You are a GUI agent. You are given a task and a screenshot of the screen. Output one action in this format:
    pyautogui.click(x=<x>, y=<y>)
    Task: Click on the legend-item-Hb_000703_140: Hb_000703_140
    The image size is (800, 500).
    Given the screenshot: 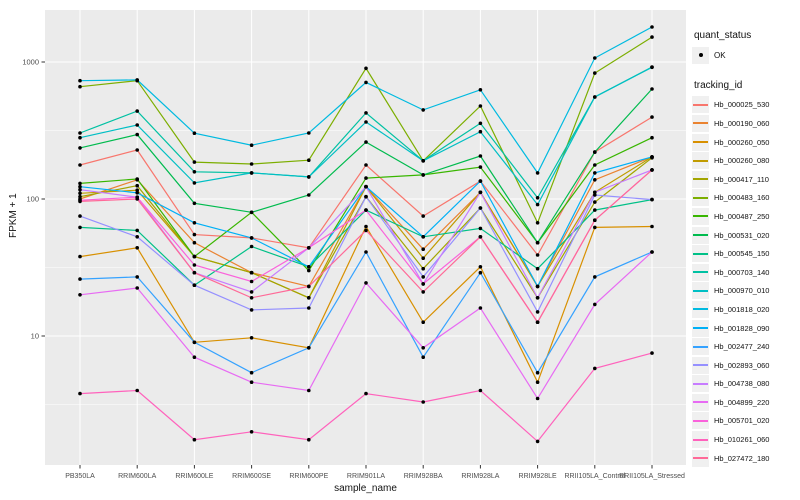 What is the action you would take?
    pyautogui.click(x=746, y=272)
    